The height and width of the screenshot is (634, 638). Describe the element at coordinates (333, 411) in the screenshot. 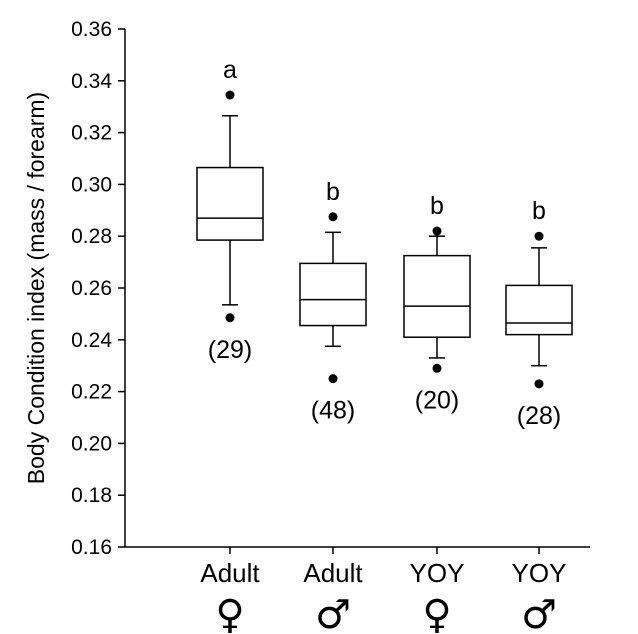

I see `sample-size-label: (48)` at that location.